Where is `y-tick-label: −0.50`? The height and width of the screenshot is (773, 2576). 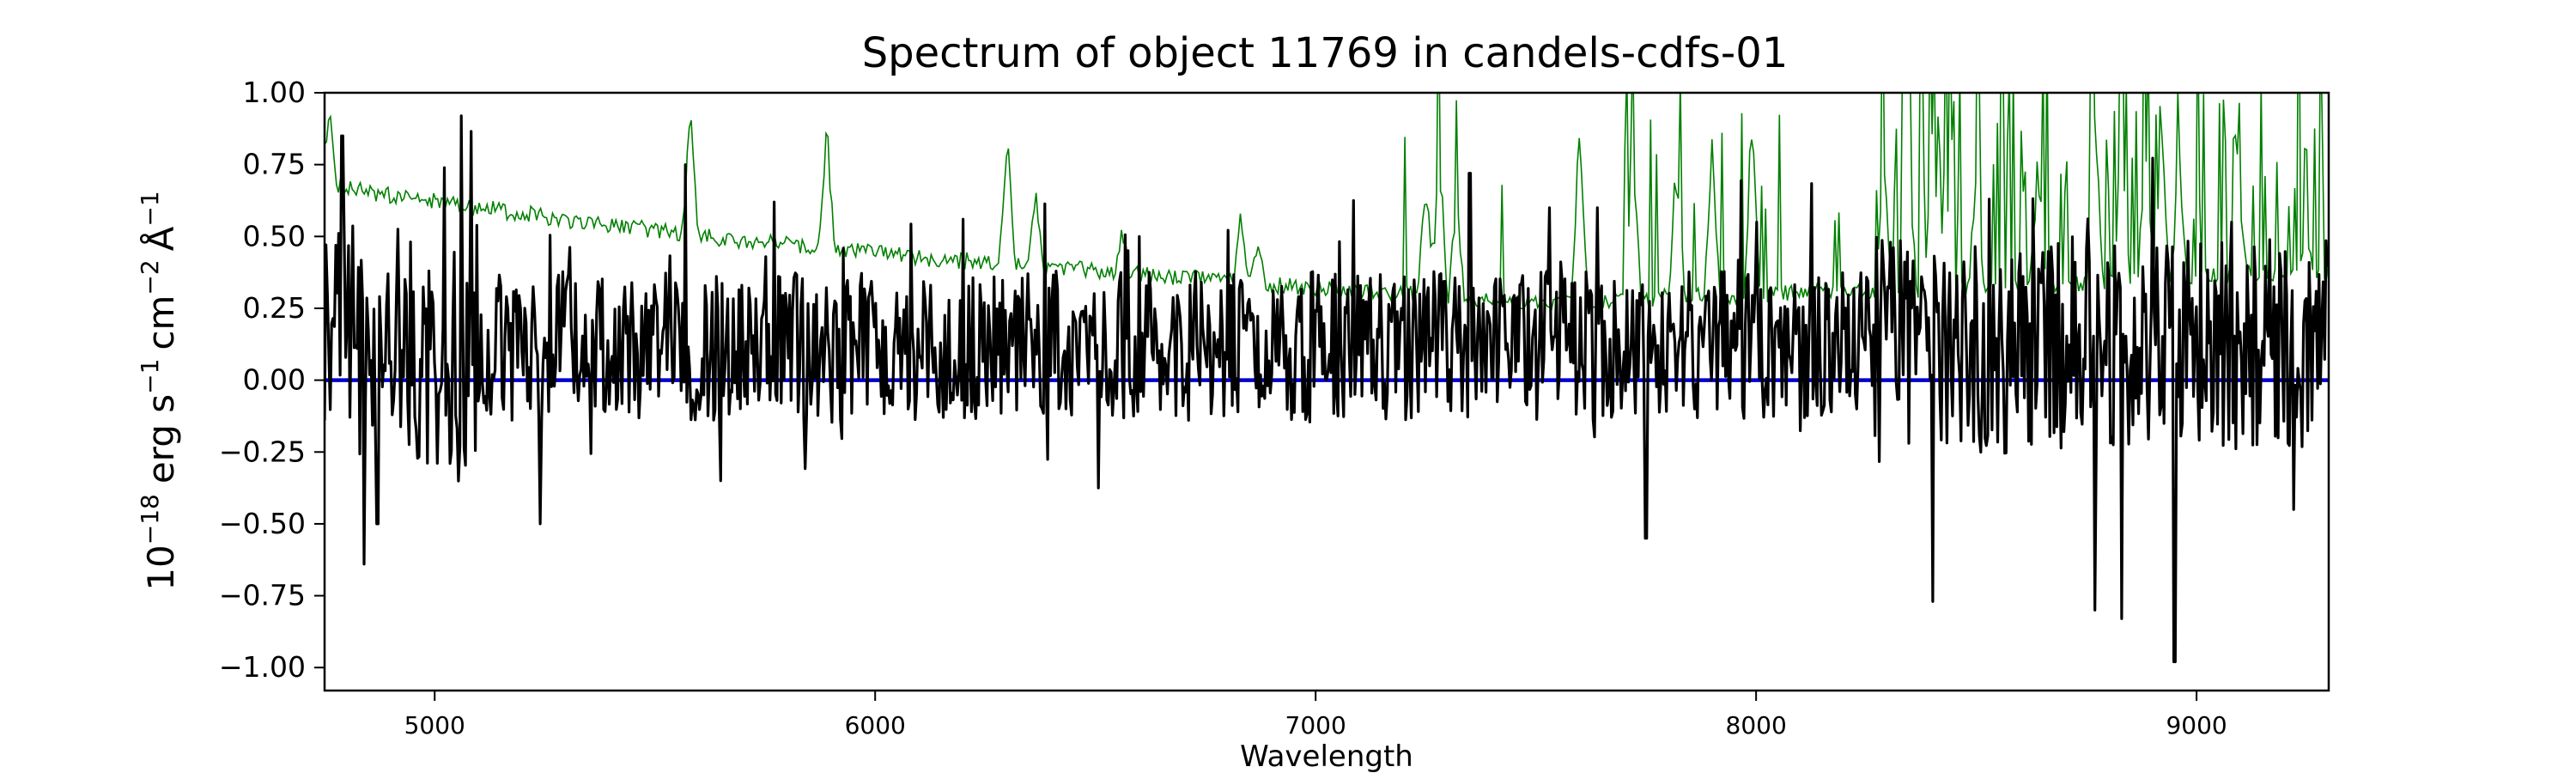
y-tick-label: −0.50 is located at coordinates (262, 523).